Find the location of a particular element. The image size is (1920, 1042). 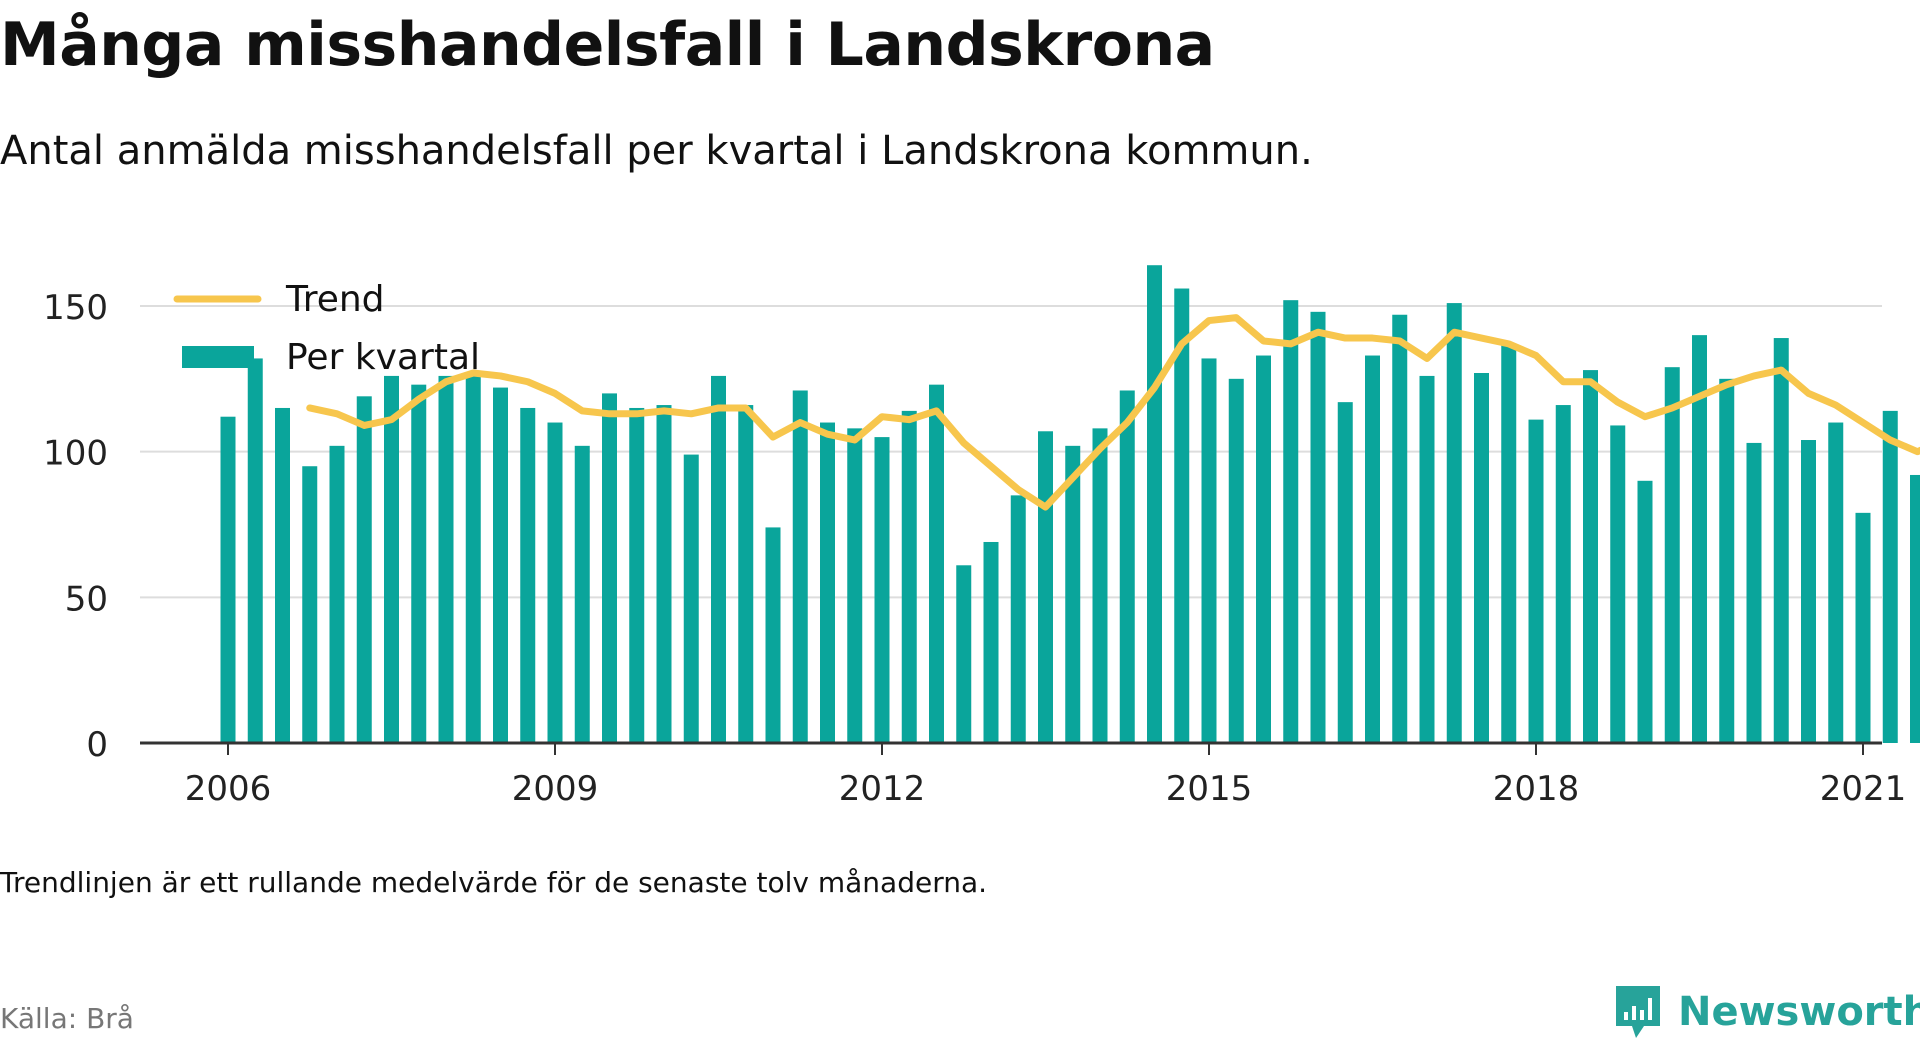

y-tick-label: 50 is located at coordinates (86, 599).